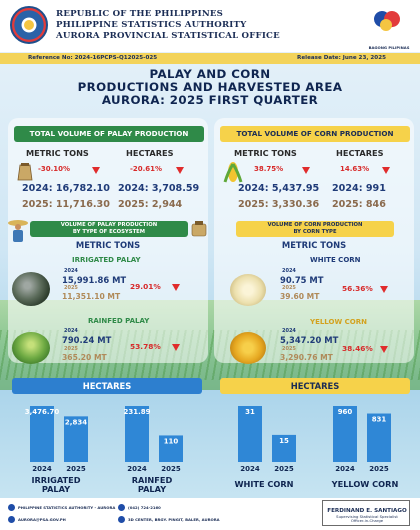 The width and height of the screenshot is (420, 530). I want to click on irrigated-palay-photo, so click(31, 289).